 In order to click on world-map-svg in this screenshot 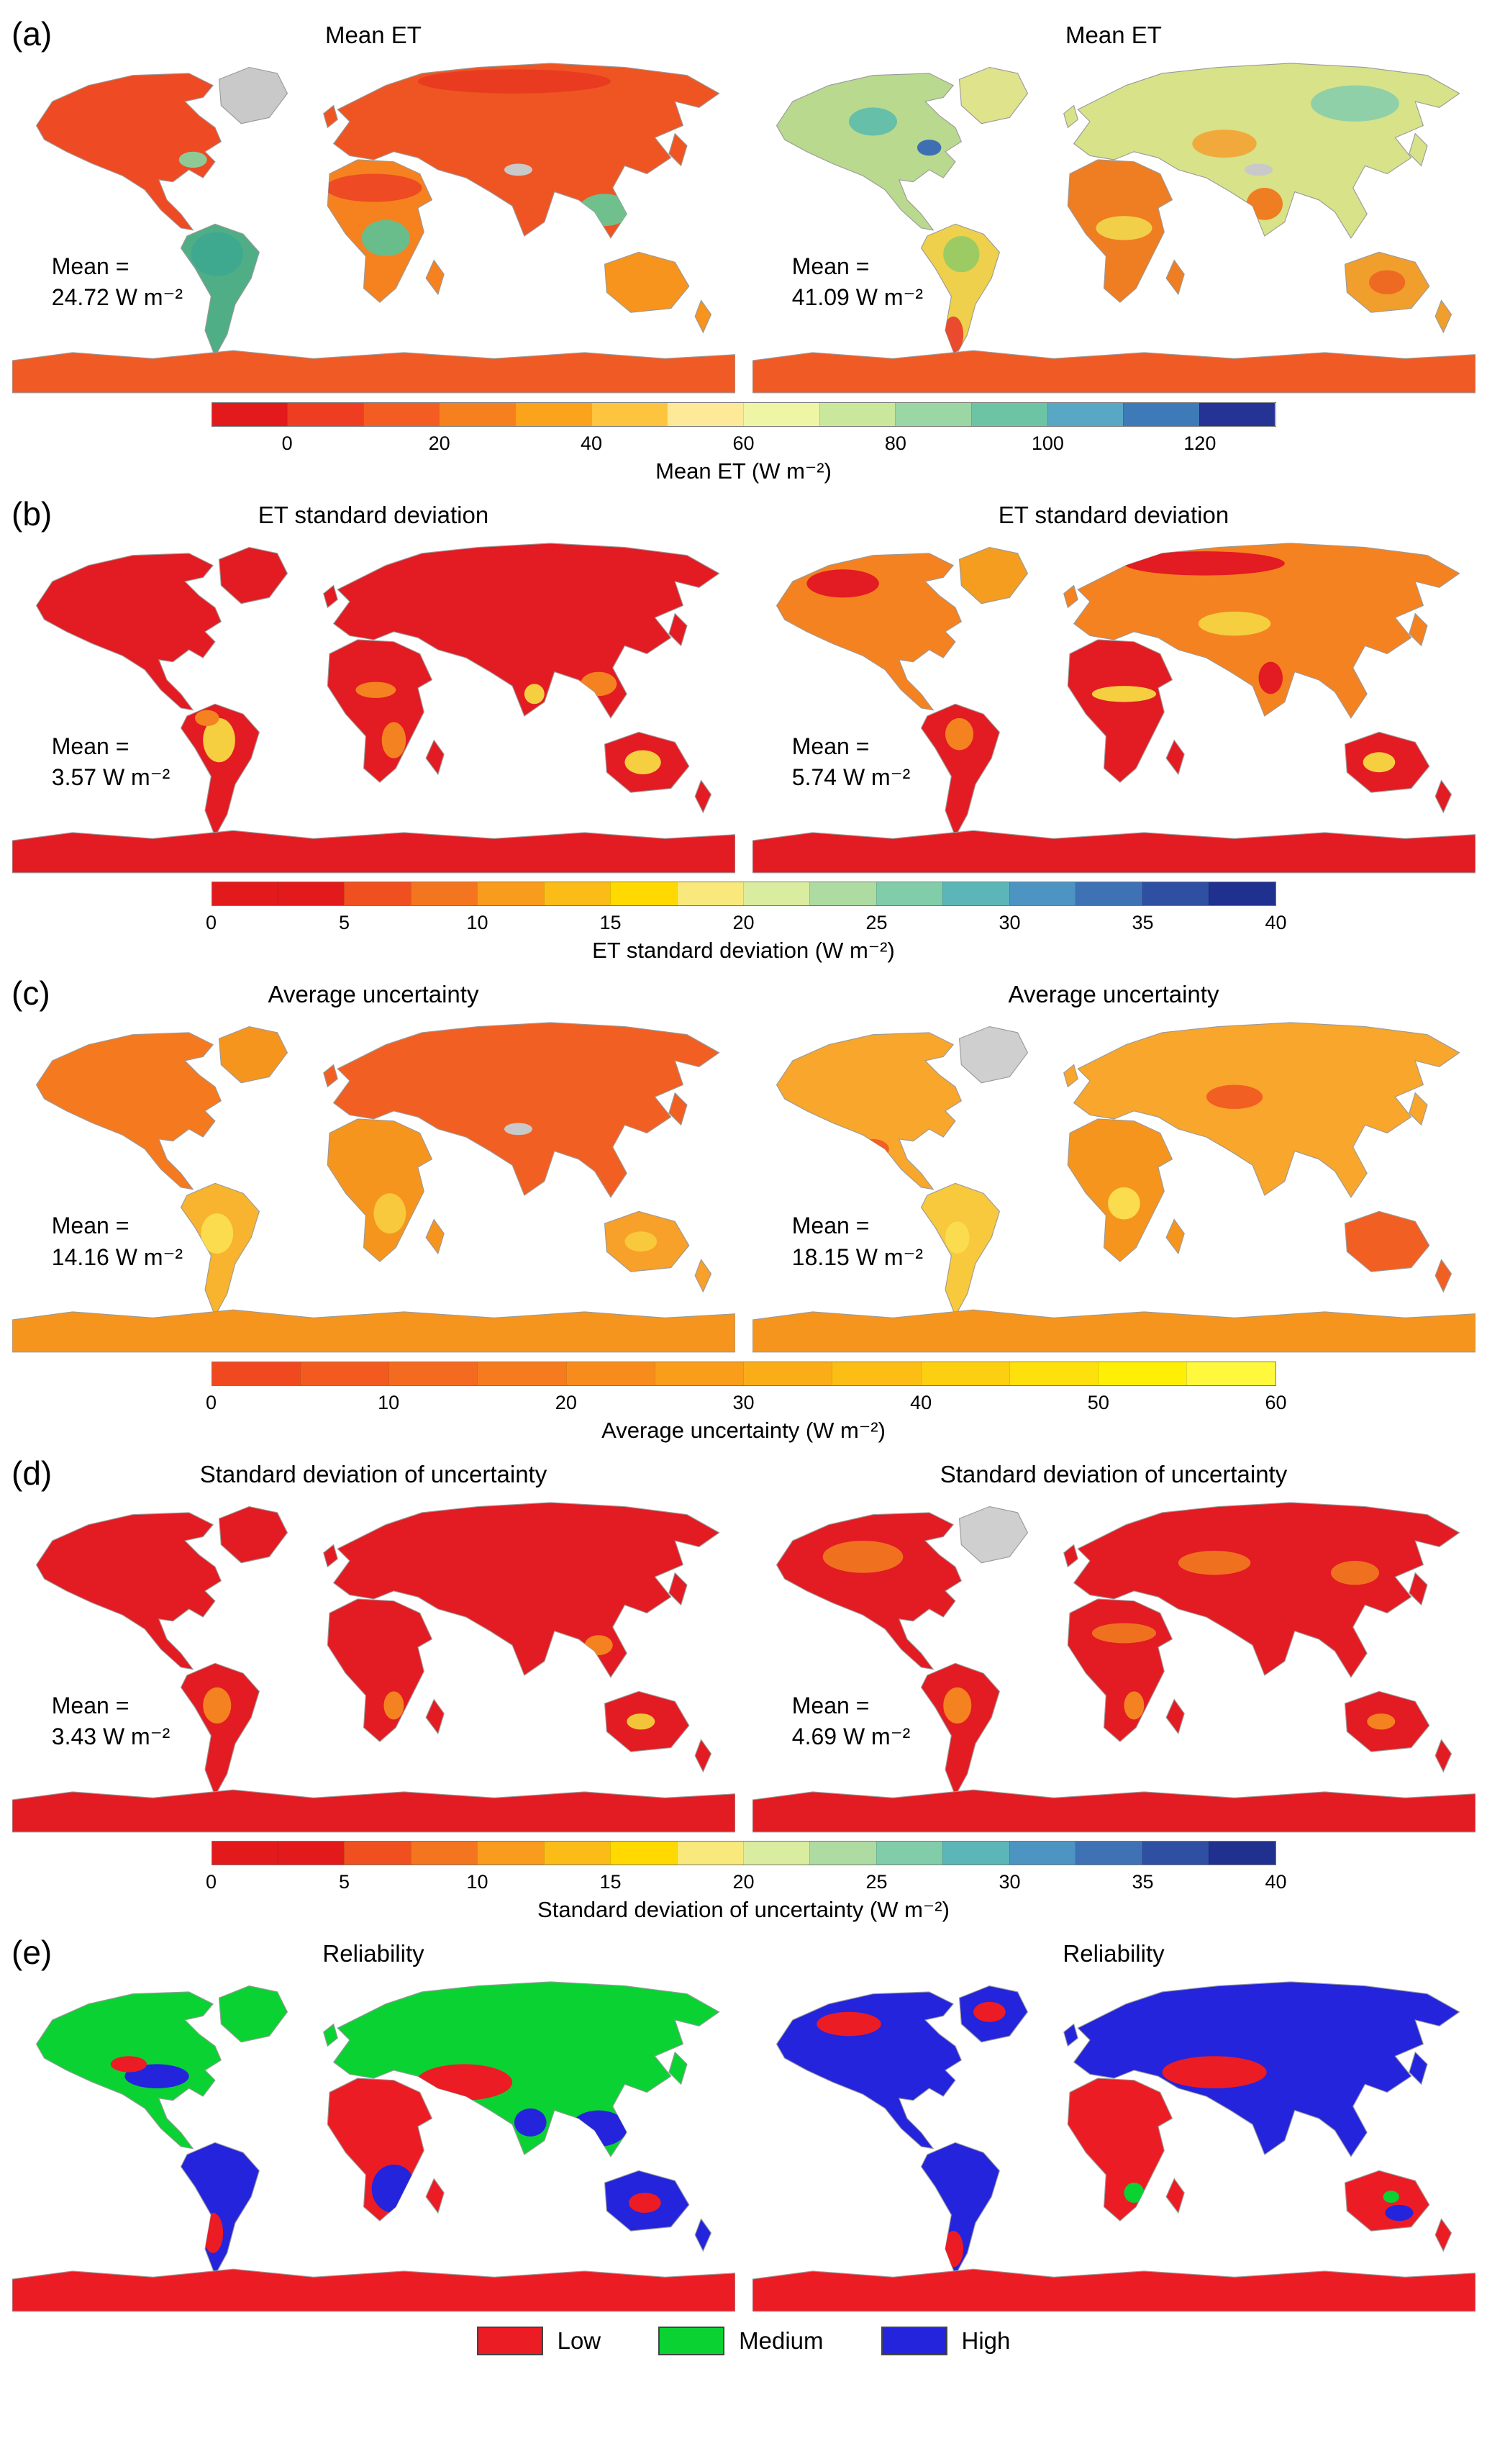, I will do `click(1113, 2146)`.